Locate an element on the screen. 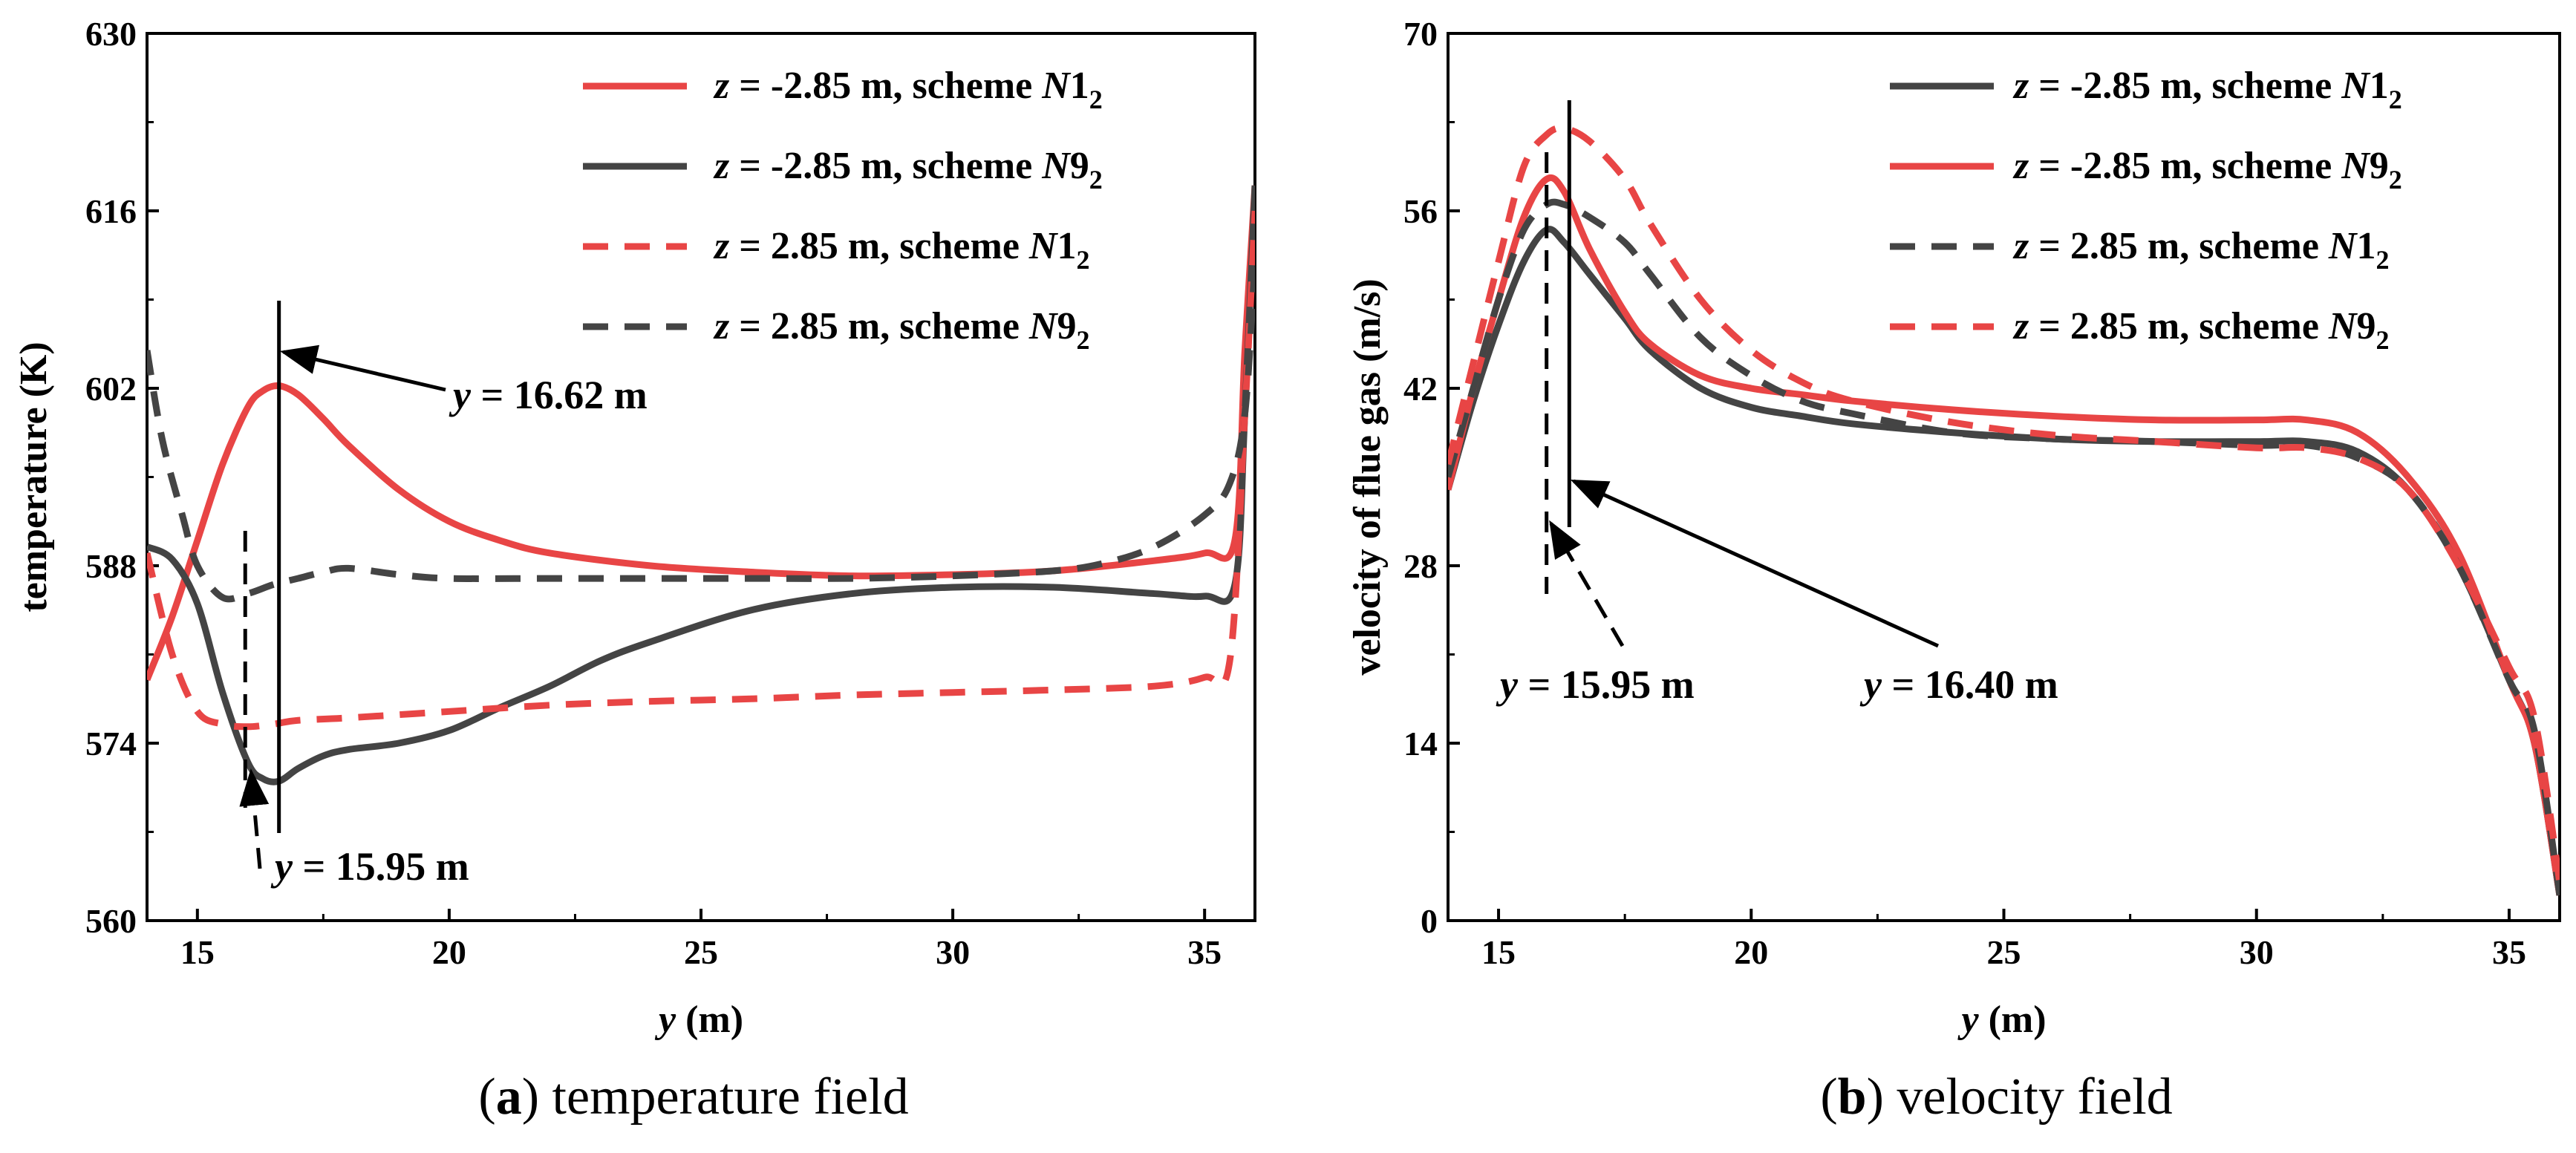 The image size is (2576, 1153). legend-entry-3: z = 2.85 m, scheme N92 is located at coordinates (901, 330).